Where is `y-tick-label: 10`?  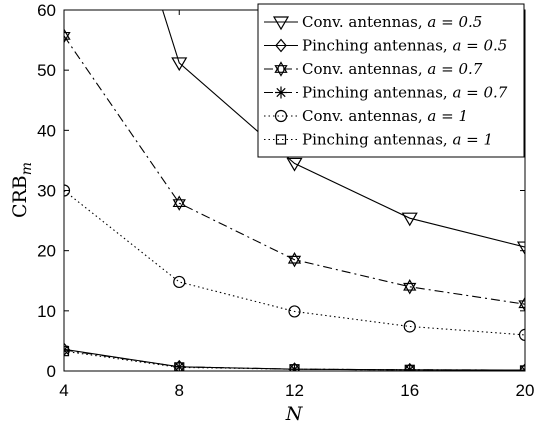
y-tick-label: 10 is located at coordinates (46, 311).